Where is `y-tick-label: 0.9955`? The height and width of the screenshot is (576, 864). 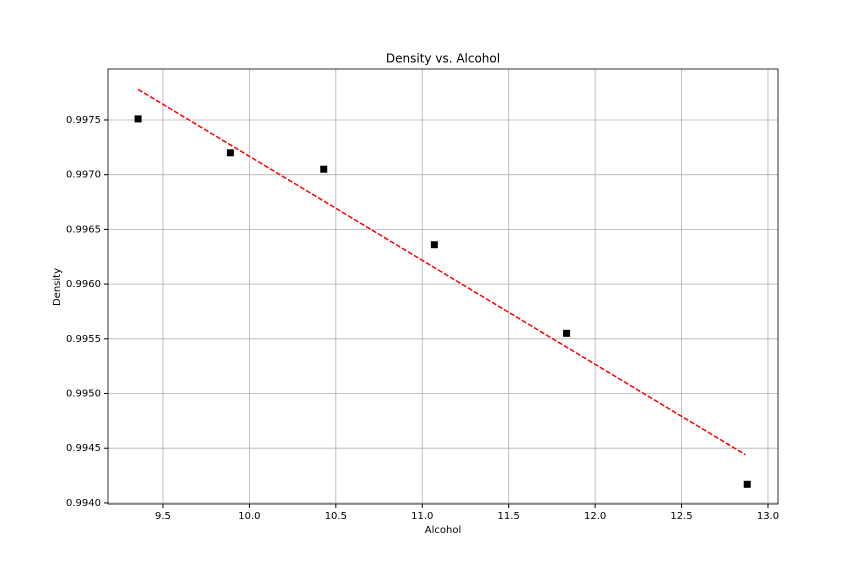 y-tick-label: 0.9955 is located at coordinates (83, 339).